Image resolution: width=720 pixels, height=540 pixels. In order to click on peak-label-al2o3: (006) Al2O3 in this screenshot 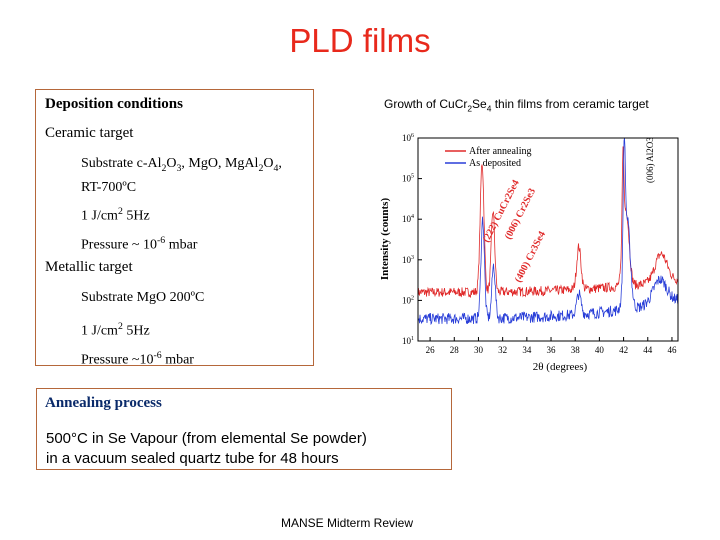, I will do `click(650, 160)`.